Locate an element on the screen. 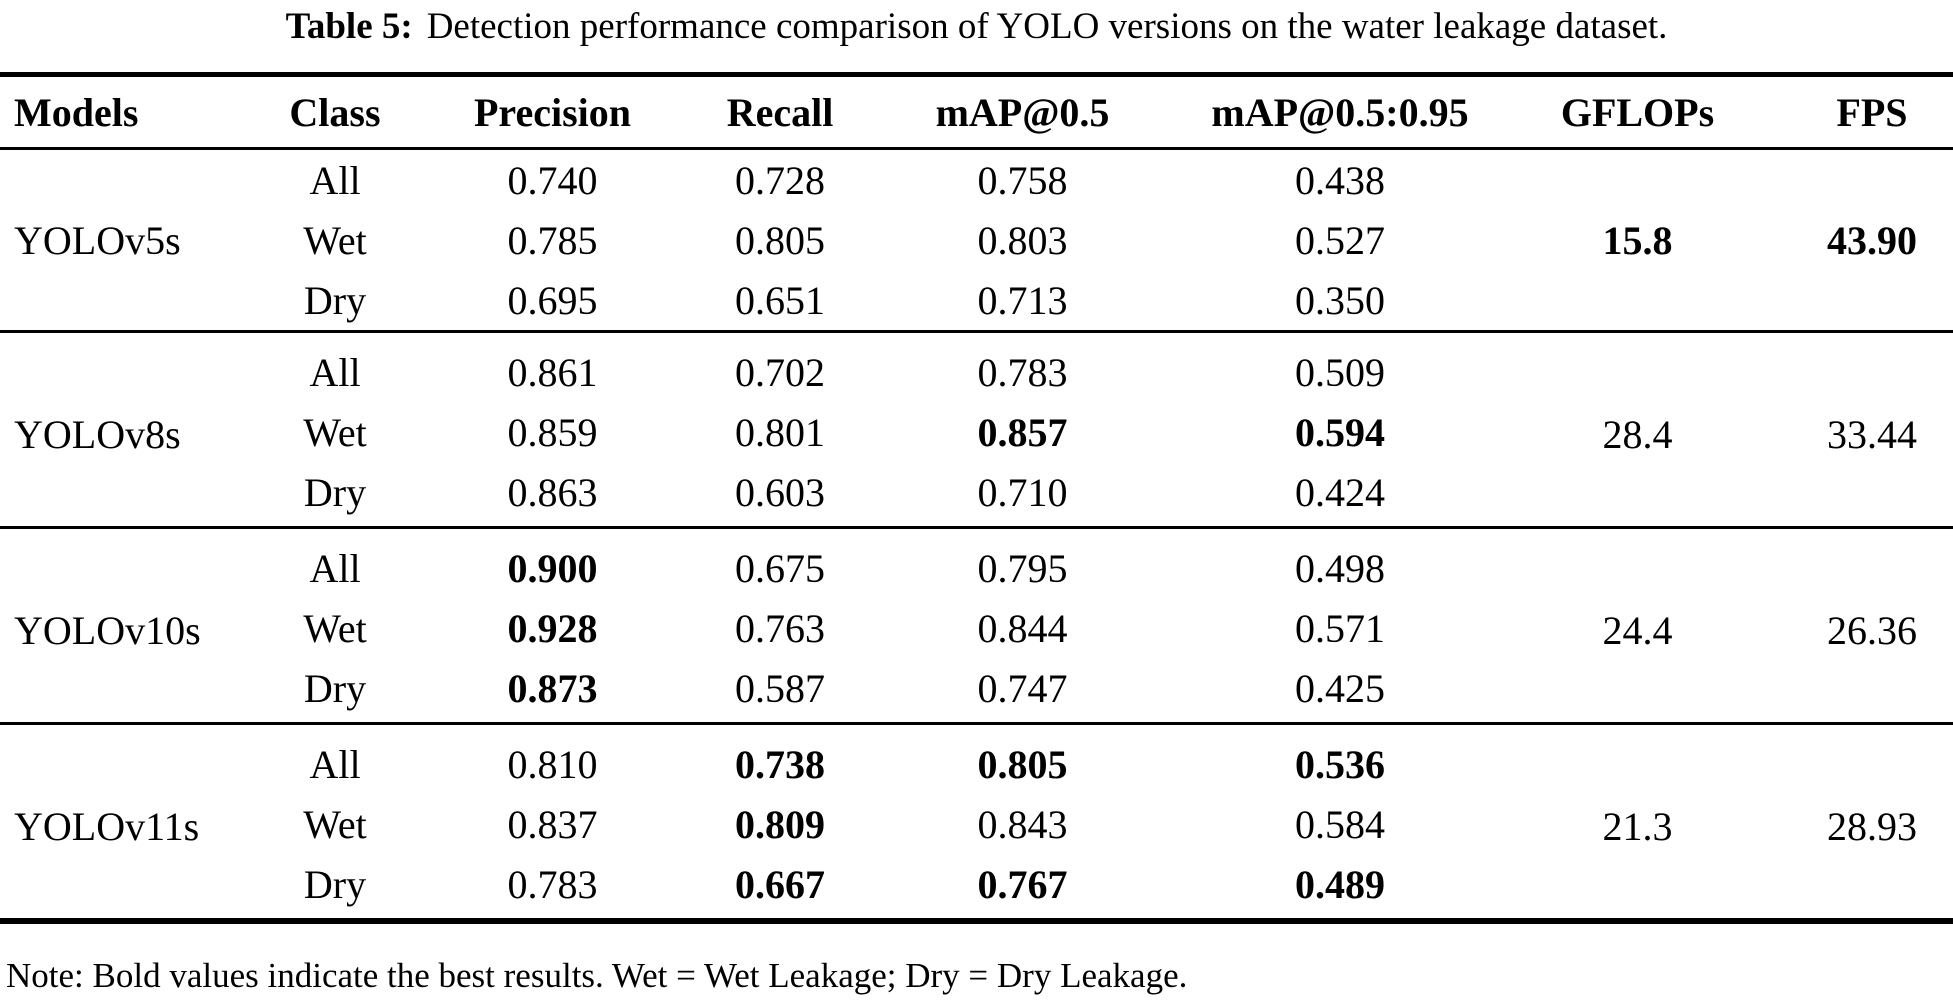 Image resolution: width=1953 pixels, height=1003 pixels. model-name: YOLOv5s is located at coordinates (97, 240).